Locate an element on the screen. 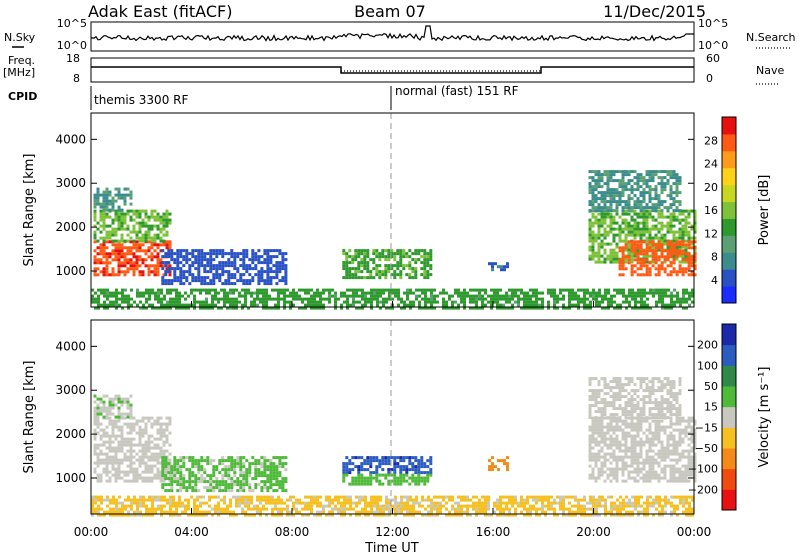 This screenshot has height=554, width=800. cpid-segment-2: normal (fast) 151 RF is located at coordinates (457, 91).